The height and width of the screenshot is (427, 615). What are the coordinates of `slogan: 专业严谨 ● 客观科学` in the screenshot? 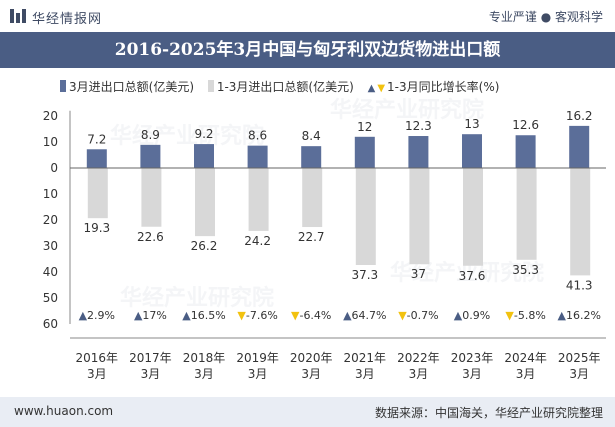 It's located at (545, 17).